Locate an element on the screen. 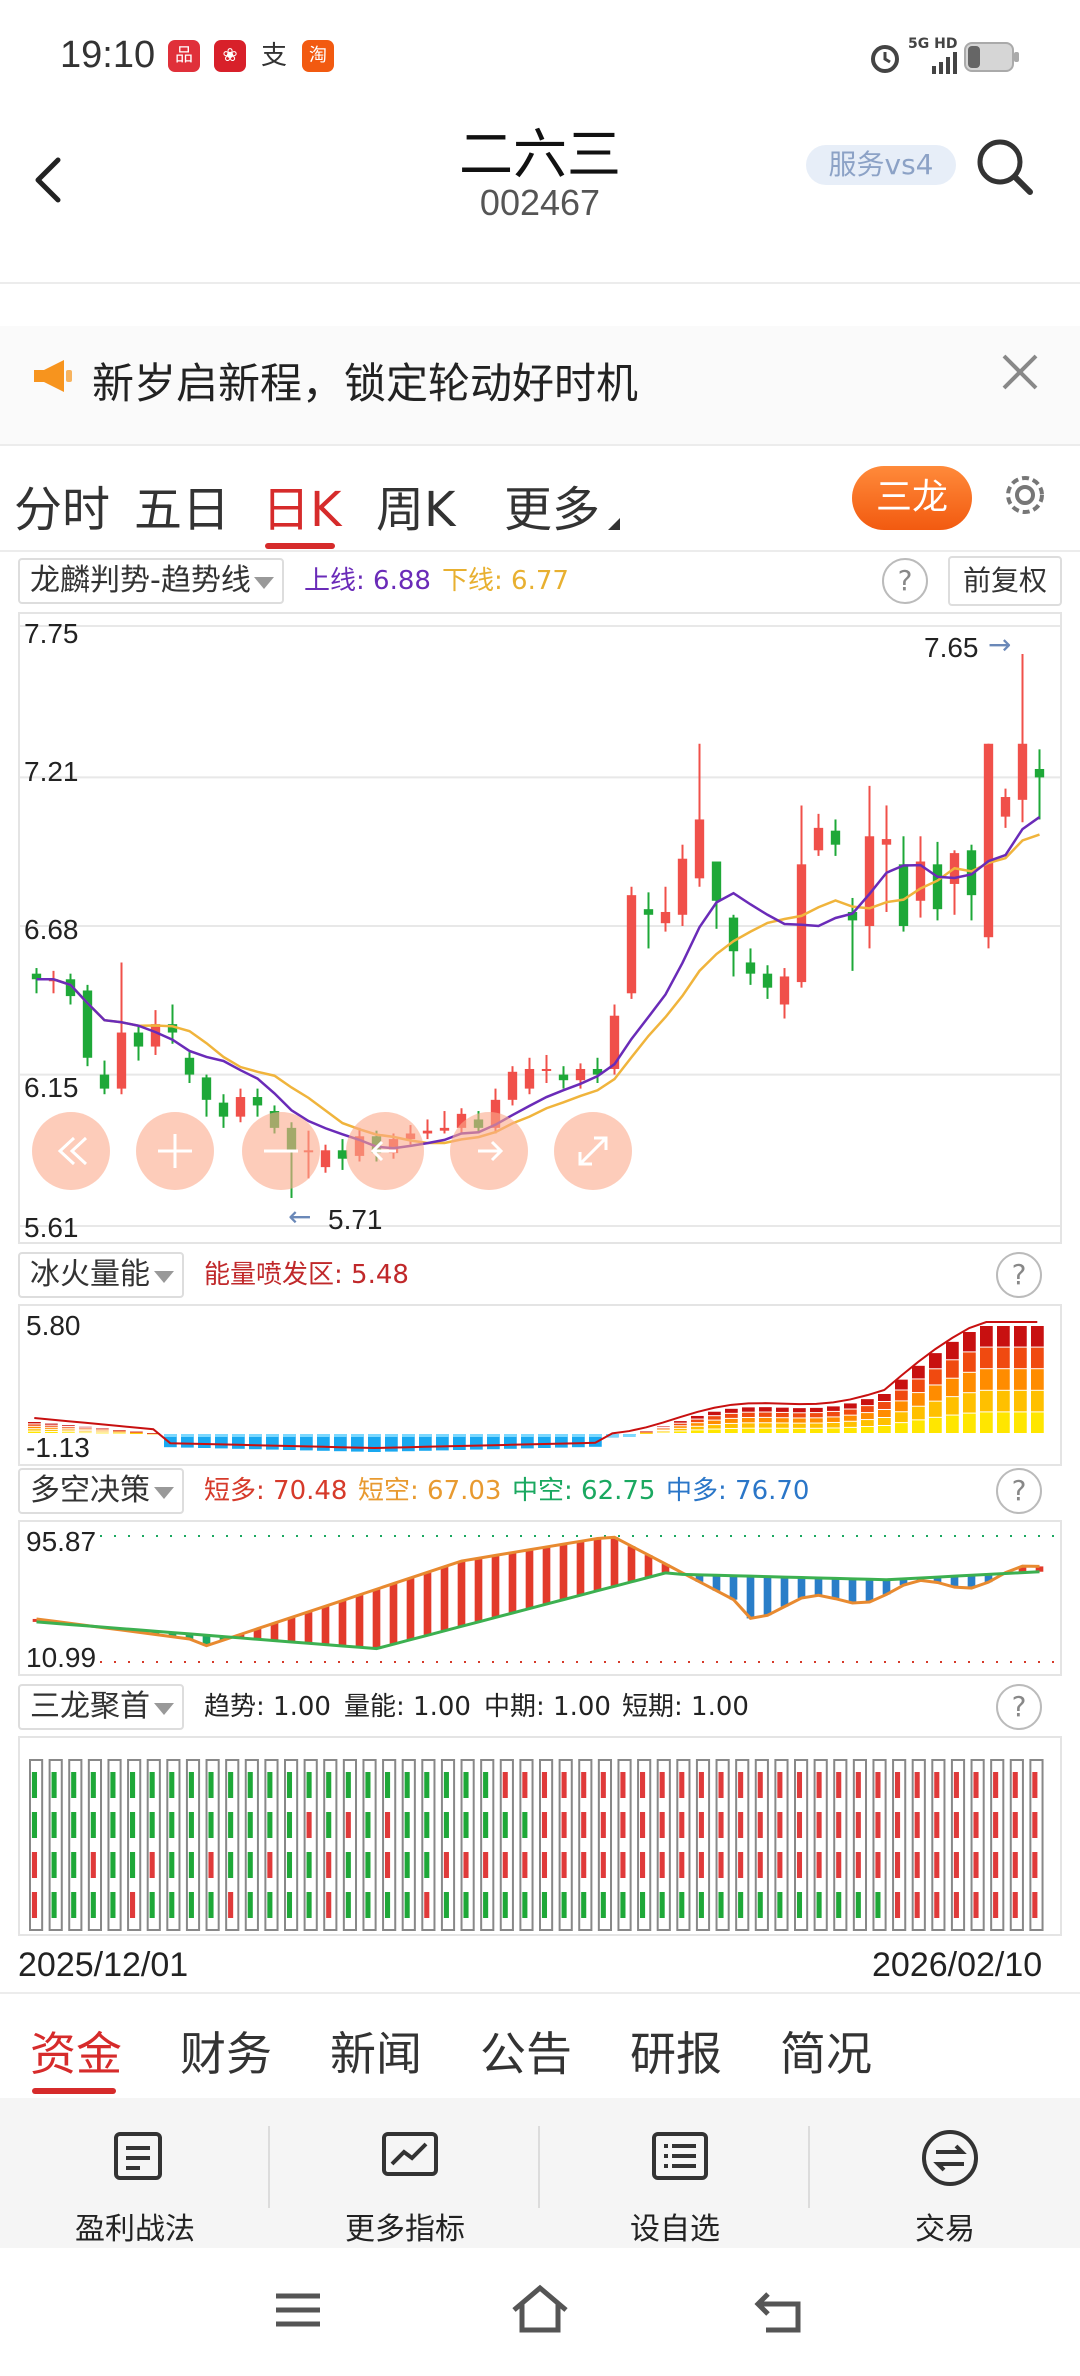  add-watchlist-button: 设自选 is located at coordinates (675, 2173).